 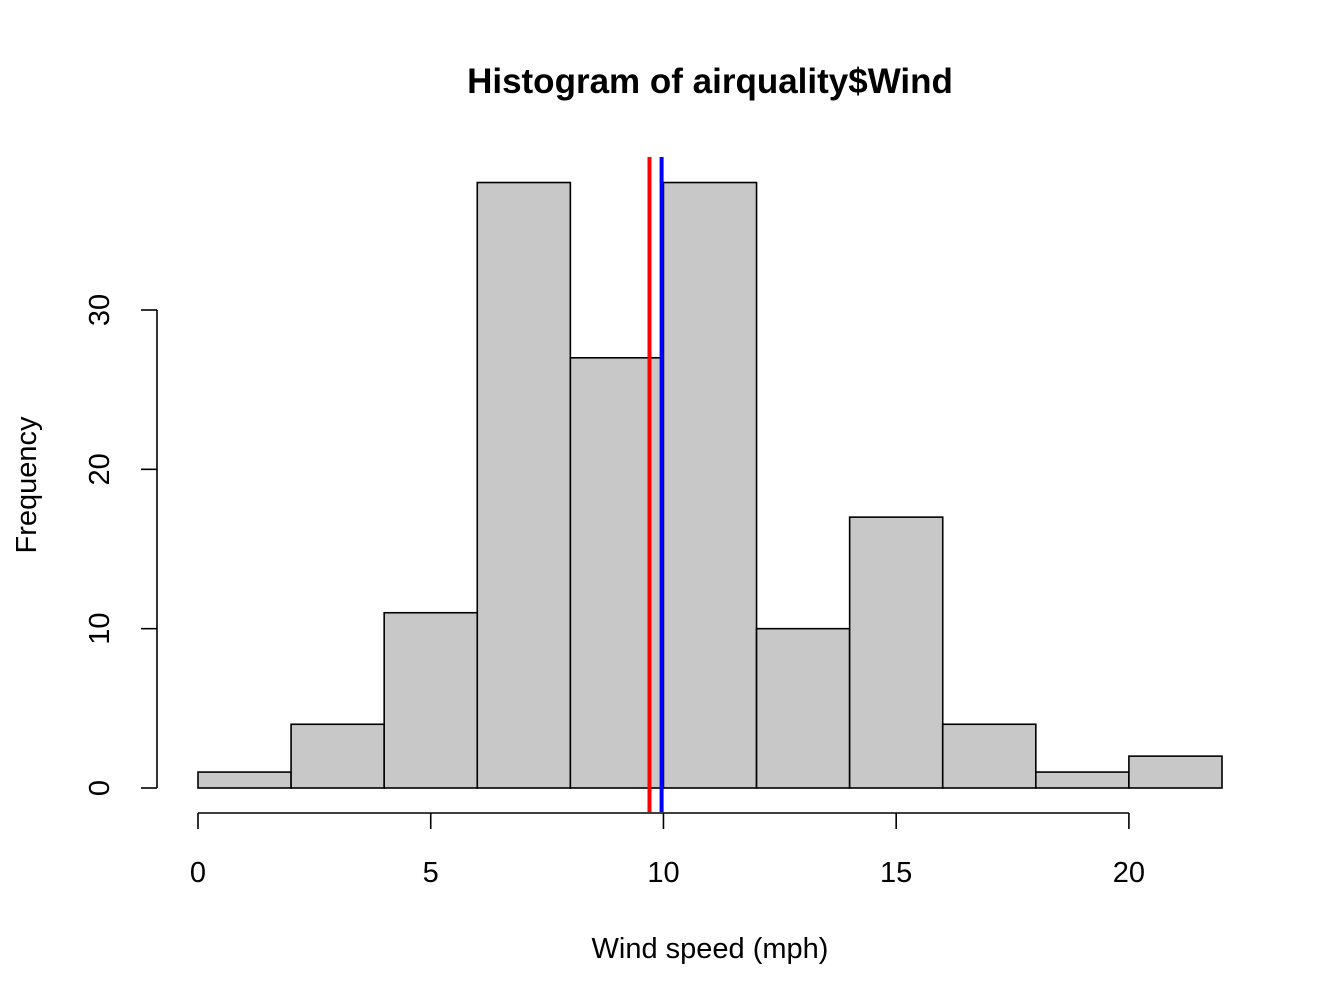 I want to click on y-tick-label: 30, so click(x=100, y=310).